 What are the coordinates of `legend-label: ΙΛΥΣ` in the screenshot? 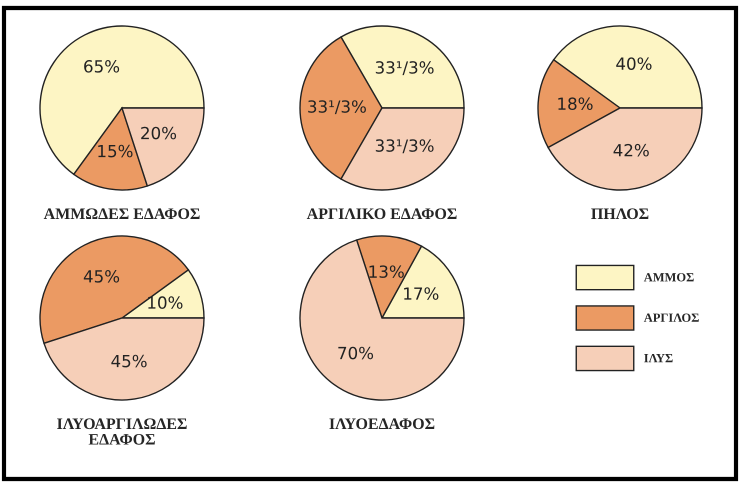 It's located at (658, 358).